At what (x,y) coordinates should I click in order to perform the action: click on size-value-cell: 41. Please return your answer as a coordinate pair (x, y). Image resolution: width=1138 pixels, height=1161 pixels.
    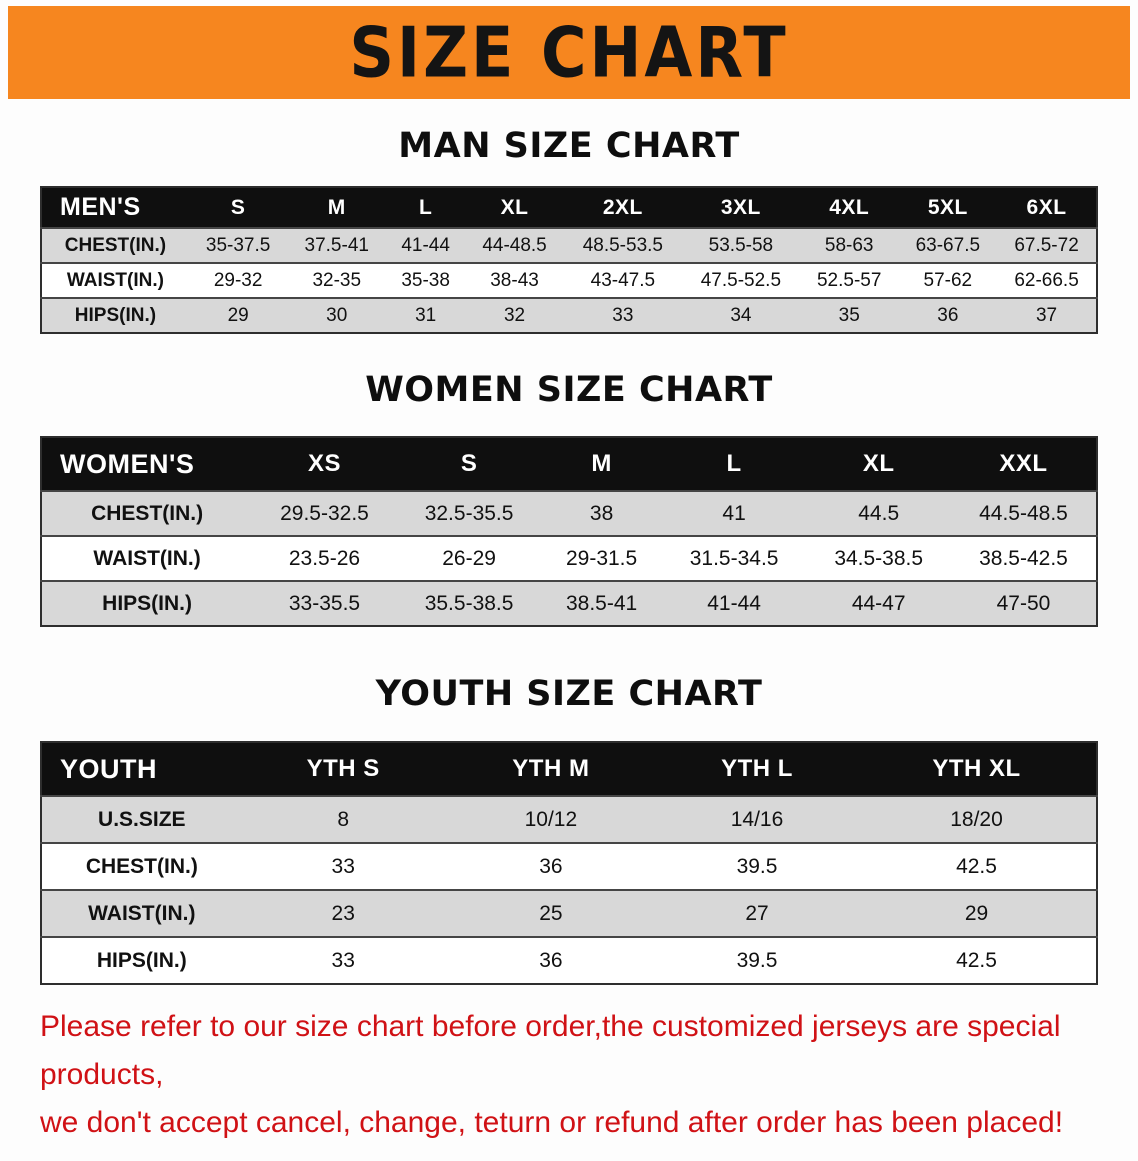
    Looking at the image, I should click on (734, 513).